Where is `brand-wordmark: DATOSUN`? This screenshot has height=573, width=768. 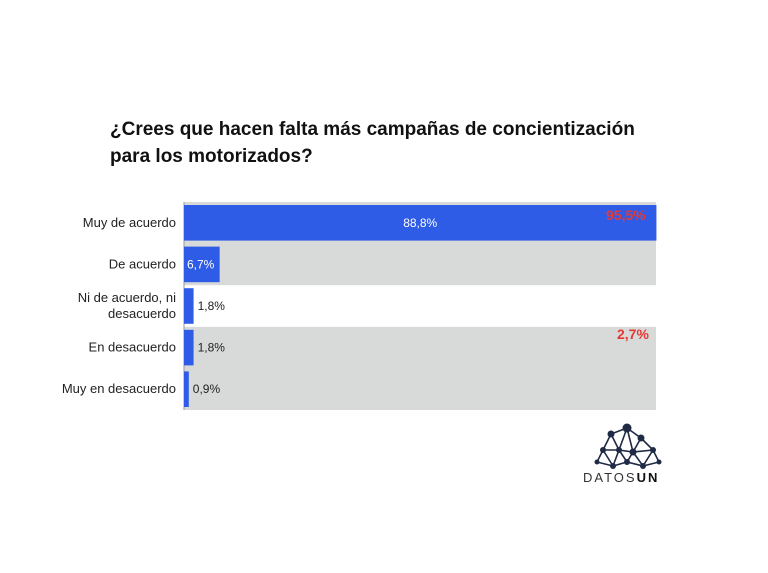 brand-wordmark: DATOSUN is located at coordinates (621, 477).